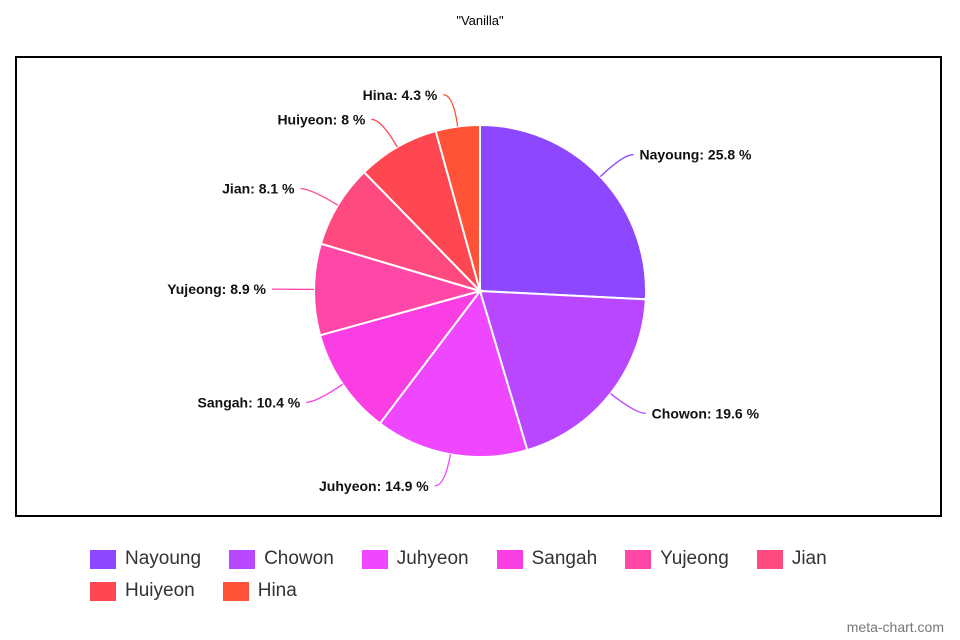 The image size is (960, 640). I want to click on slice-hina, so click(457, 207).